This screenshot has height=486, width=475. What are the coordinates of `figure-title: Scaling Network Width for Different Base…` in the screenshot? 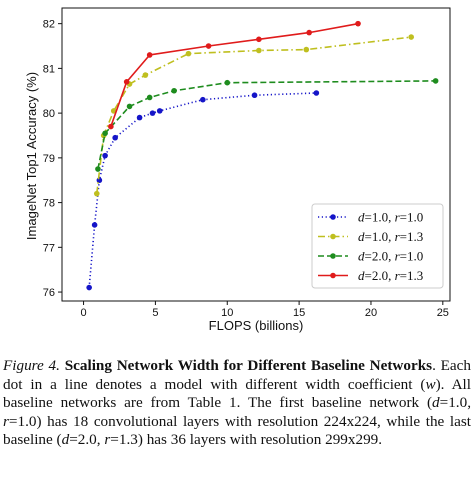 It's located at (248, 365).